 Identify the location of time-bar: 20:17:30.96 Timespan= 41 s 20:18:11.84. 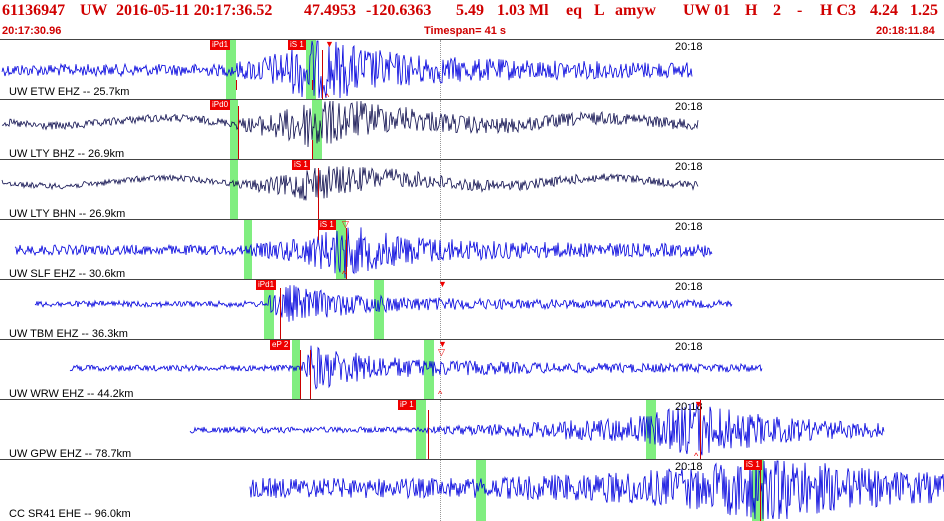
(472, 32).